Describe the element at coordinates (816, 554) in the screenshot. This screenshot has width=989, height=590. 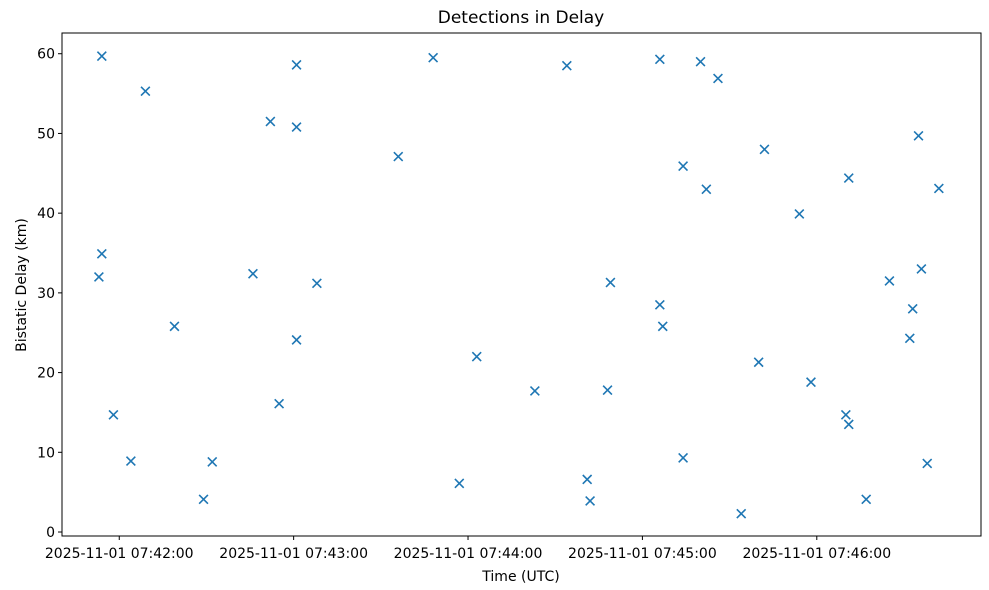
I see `x-tick-label: 2025-11-01 07:46:00` at that location.